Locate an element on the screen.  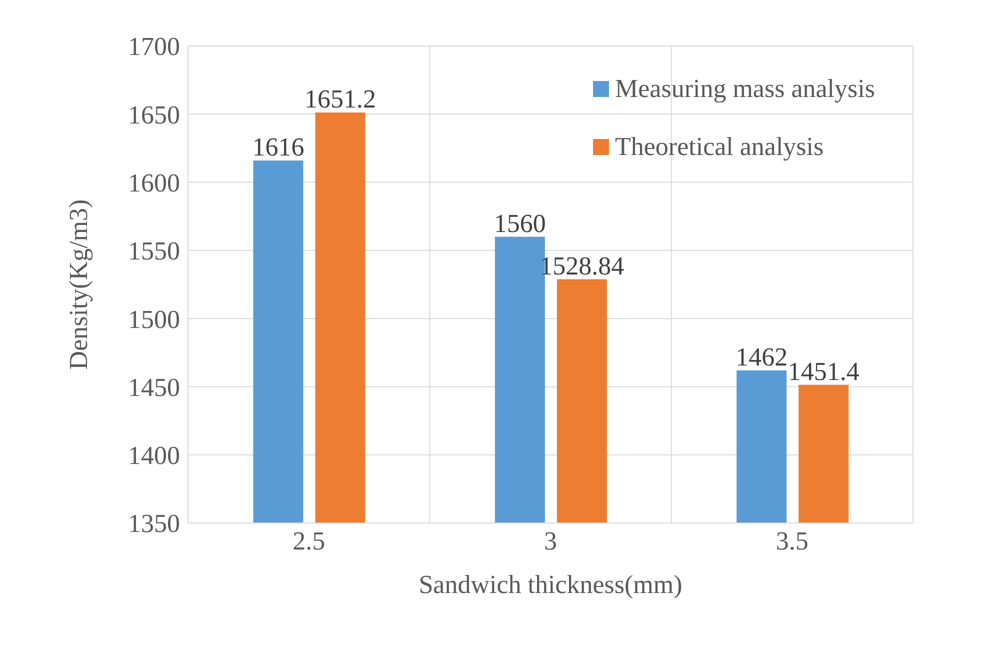
x-axis-title: Sandwich thickness(mm) is located at coordinates (550, 584).